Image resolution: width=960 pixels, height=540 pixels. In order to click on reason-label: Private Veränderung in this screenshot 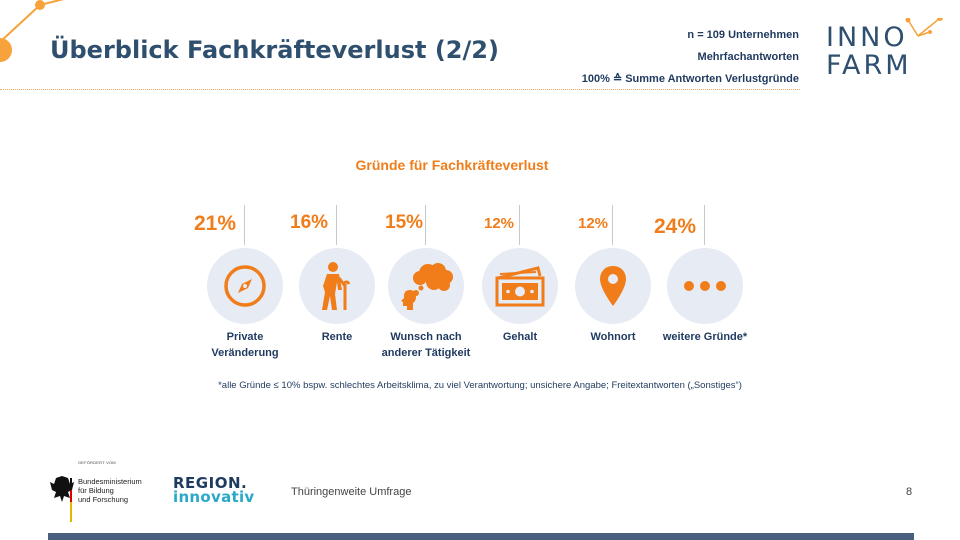, I will do `click(245, 345)`.